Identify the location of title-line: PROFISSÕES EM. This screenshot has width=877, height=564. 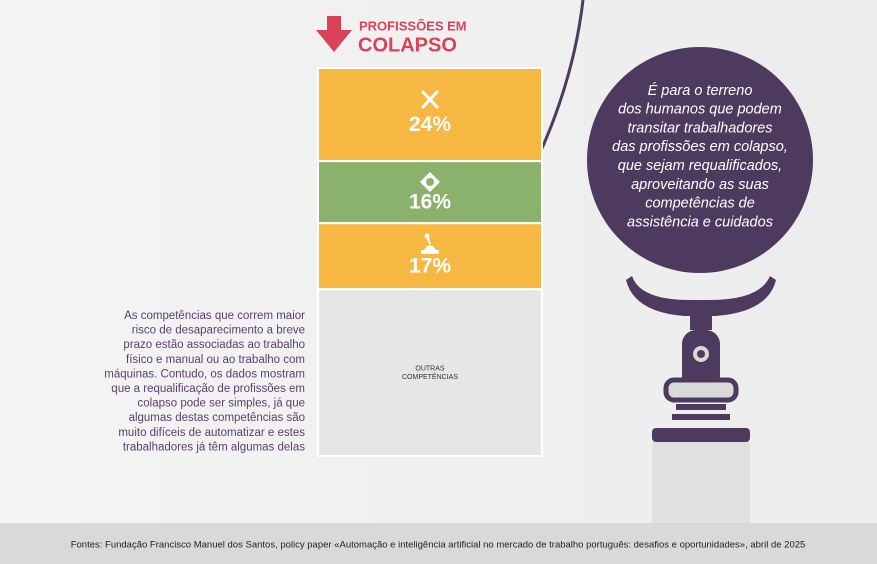
(413, 25).